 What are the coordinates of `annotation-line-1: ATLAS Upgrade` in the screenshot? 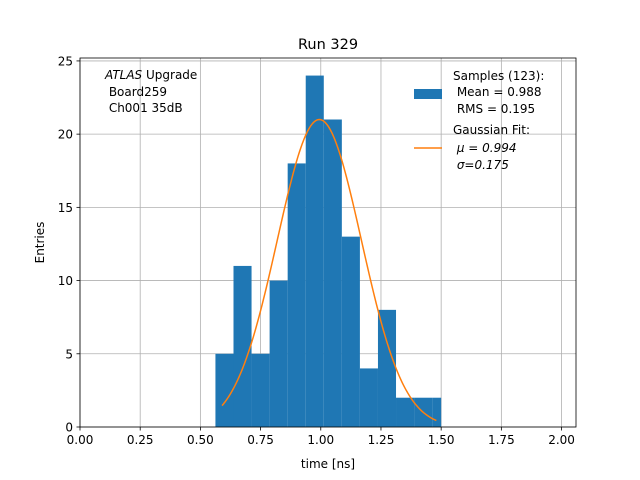 It's located at (150, 75).